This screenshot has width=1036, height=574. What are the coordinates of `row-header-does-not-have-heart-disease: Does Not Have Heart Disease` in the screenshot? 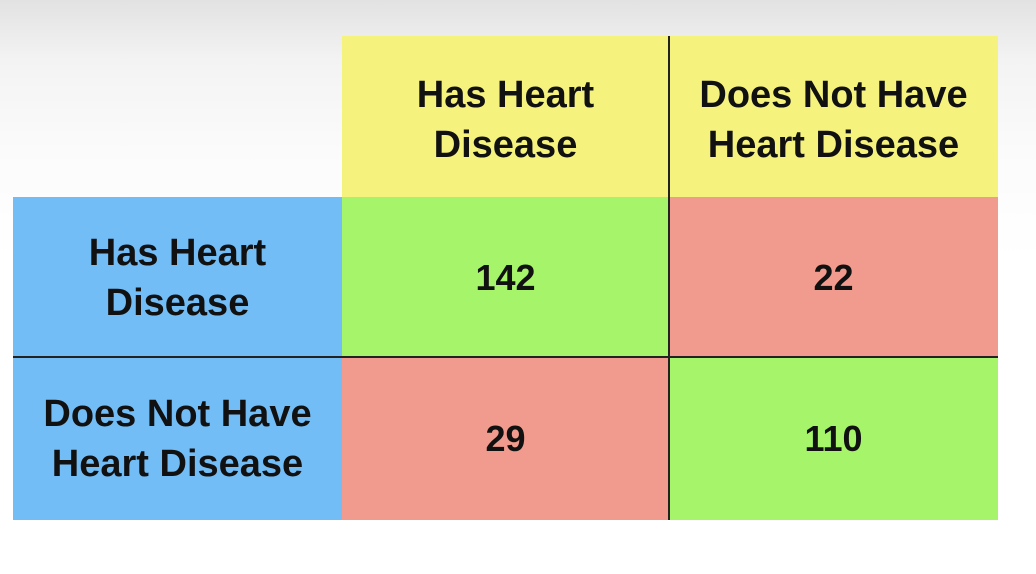 It's located at (177, 439).